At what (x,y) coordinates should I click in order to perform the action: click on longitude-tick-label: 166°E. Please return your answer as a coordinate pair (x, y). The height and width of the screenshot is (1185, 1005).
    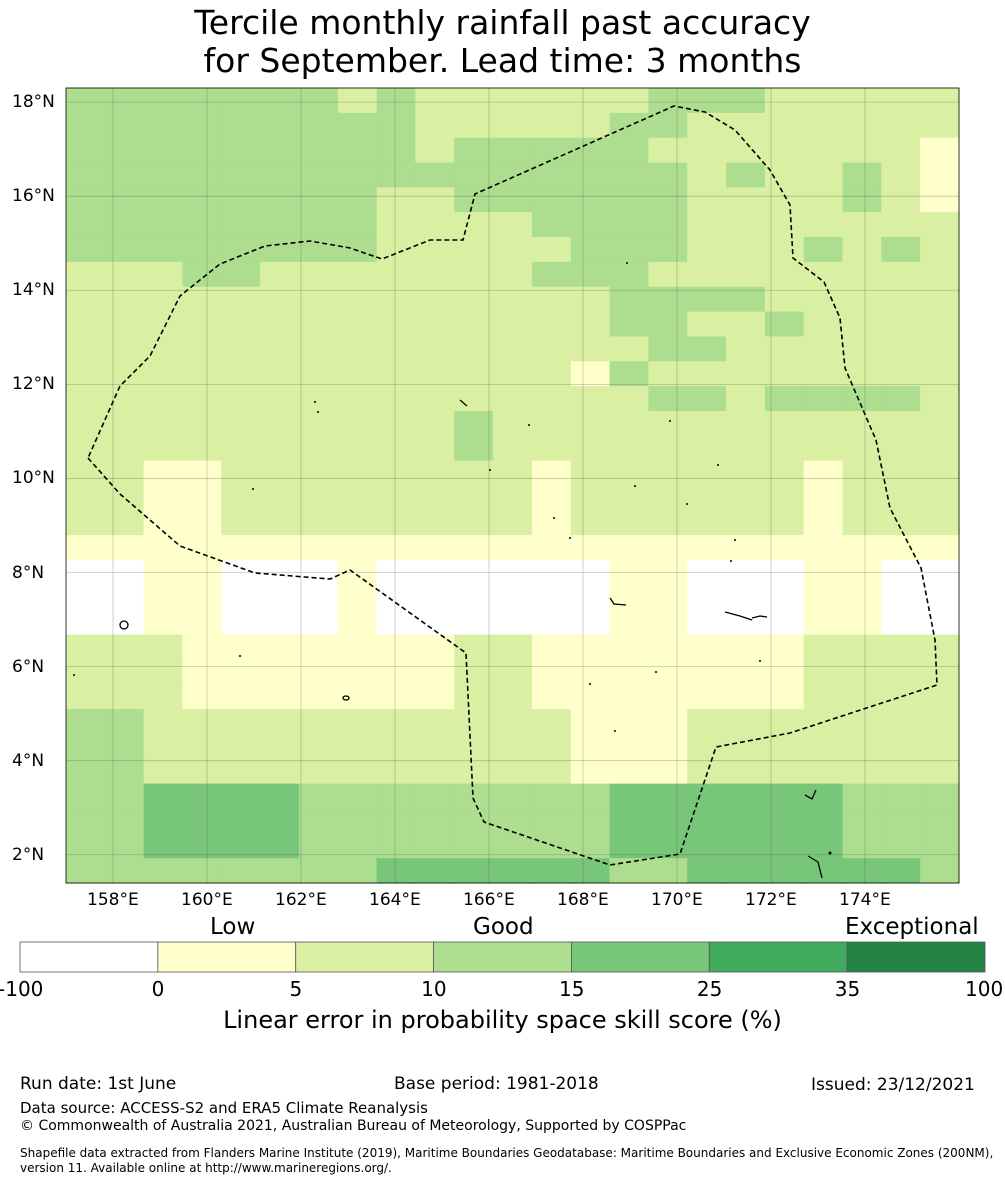
    Looking at the image, I should click on (489, 900).